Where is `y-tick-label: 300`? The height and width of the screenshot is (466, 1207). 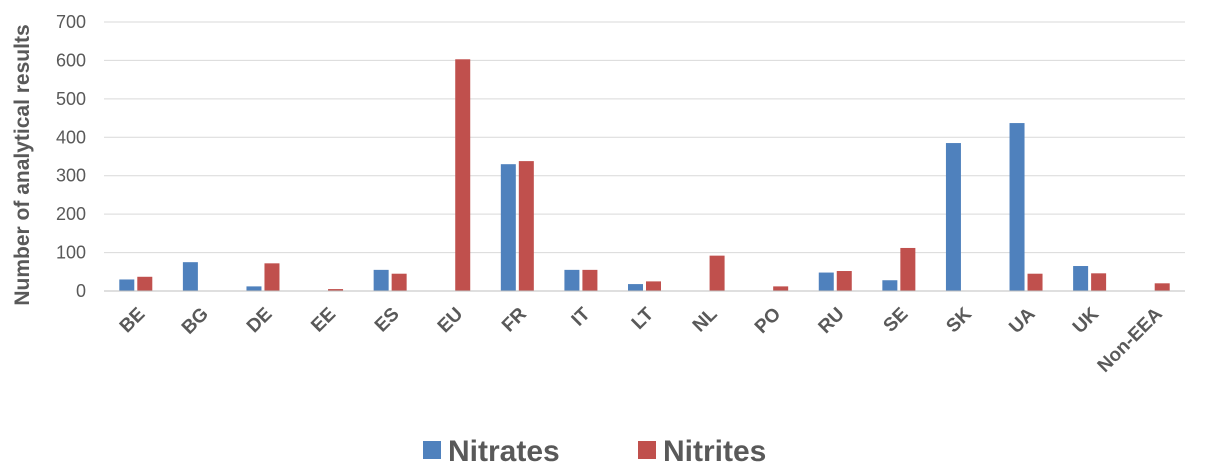 y-tick-label: 300 is located at coordinates (71, 176).